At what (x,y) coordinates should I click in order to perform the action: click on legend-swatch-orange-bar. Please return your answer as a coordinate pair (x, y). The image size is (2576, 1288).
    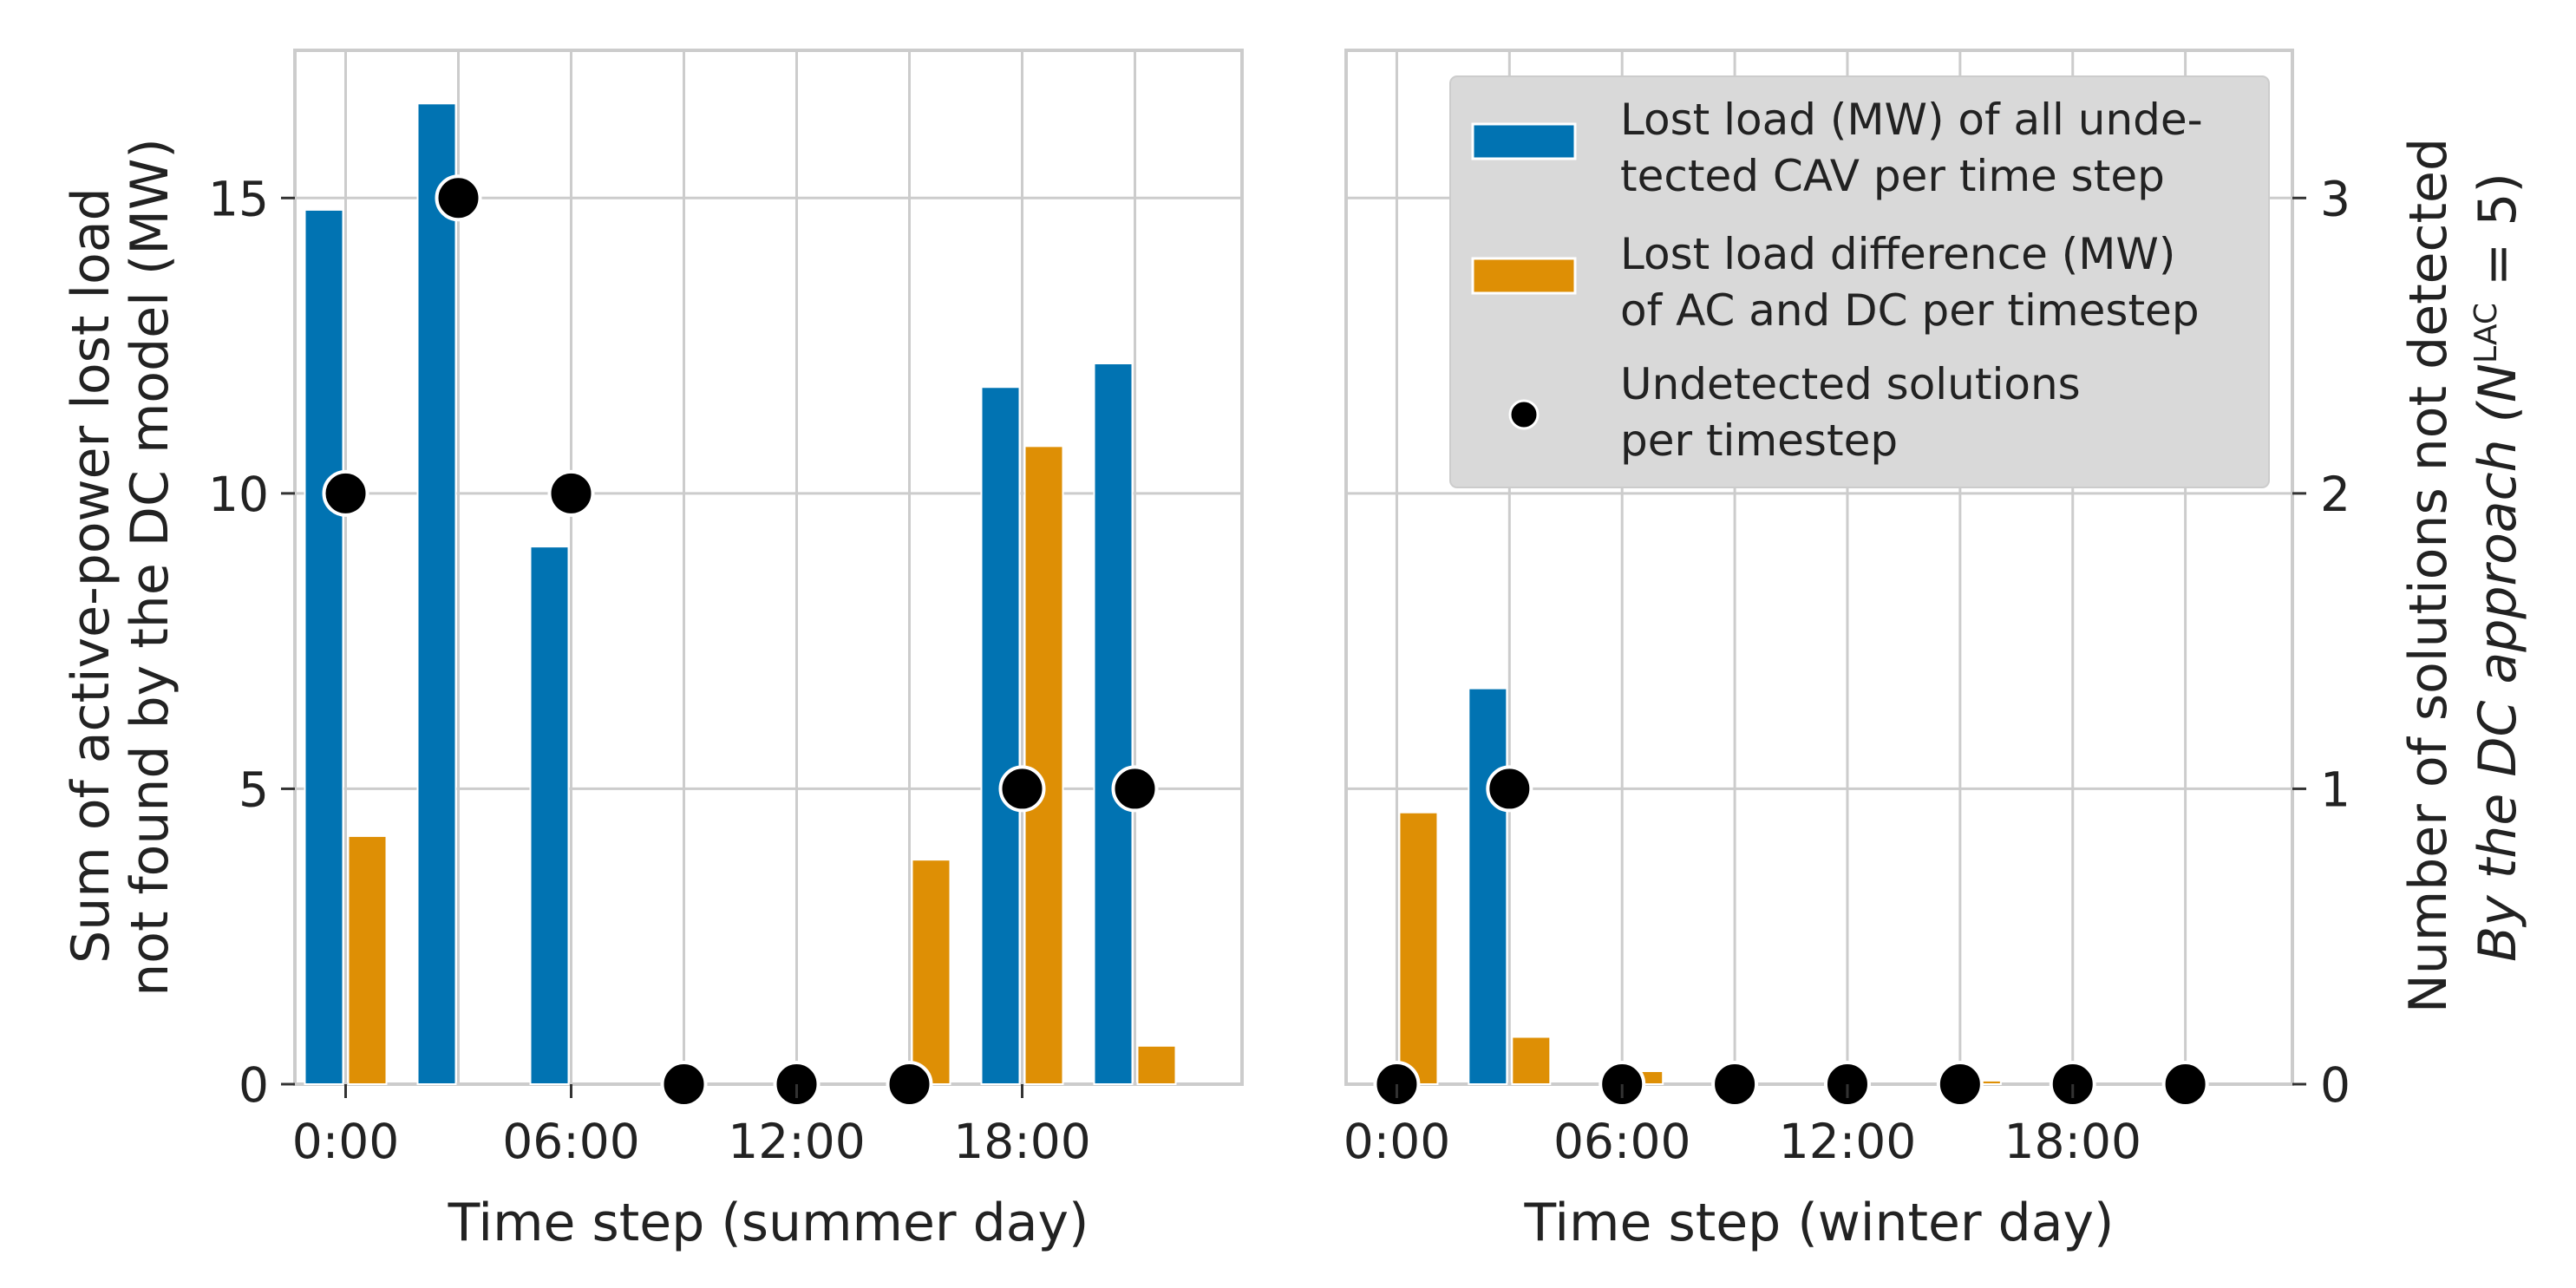
    Looking at the image, I should click on (1524, 276).